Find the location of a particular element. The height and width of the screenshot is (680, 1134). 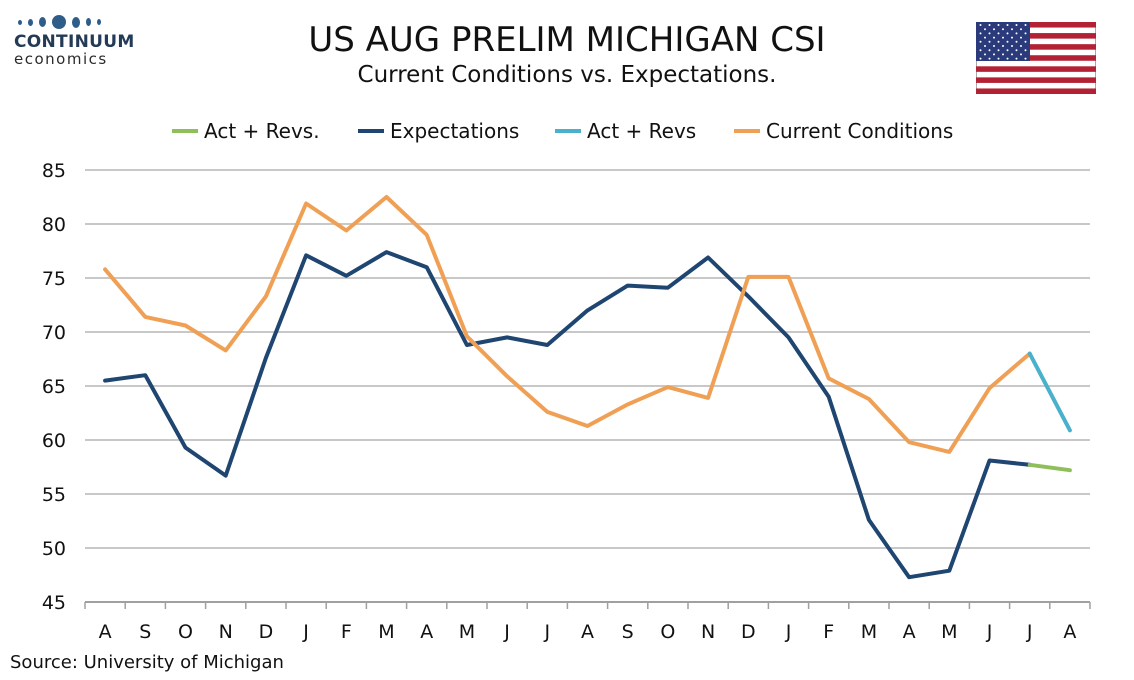

chart-title: US AUG PRELIM MICHIGAN CSI is located at coordinates (567, 40).